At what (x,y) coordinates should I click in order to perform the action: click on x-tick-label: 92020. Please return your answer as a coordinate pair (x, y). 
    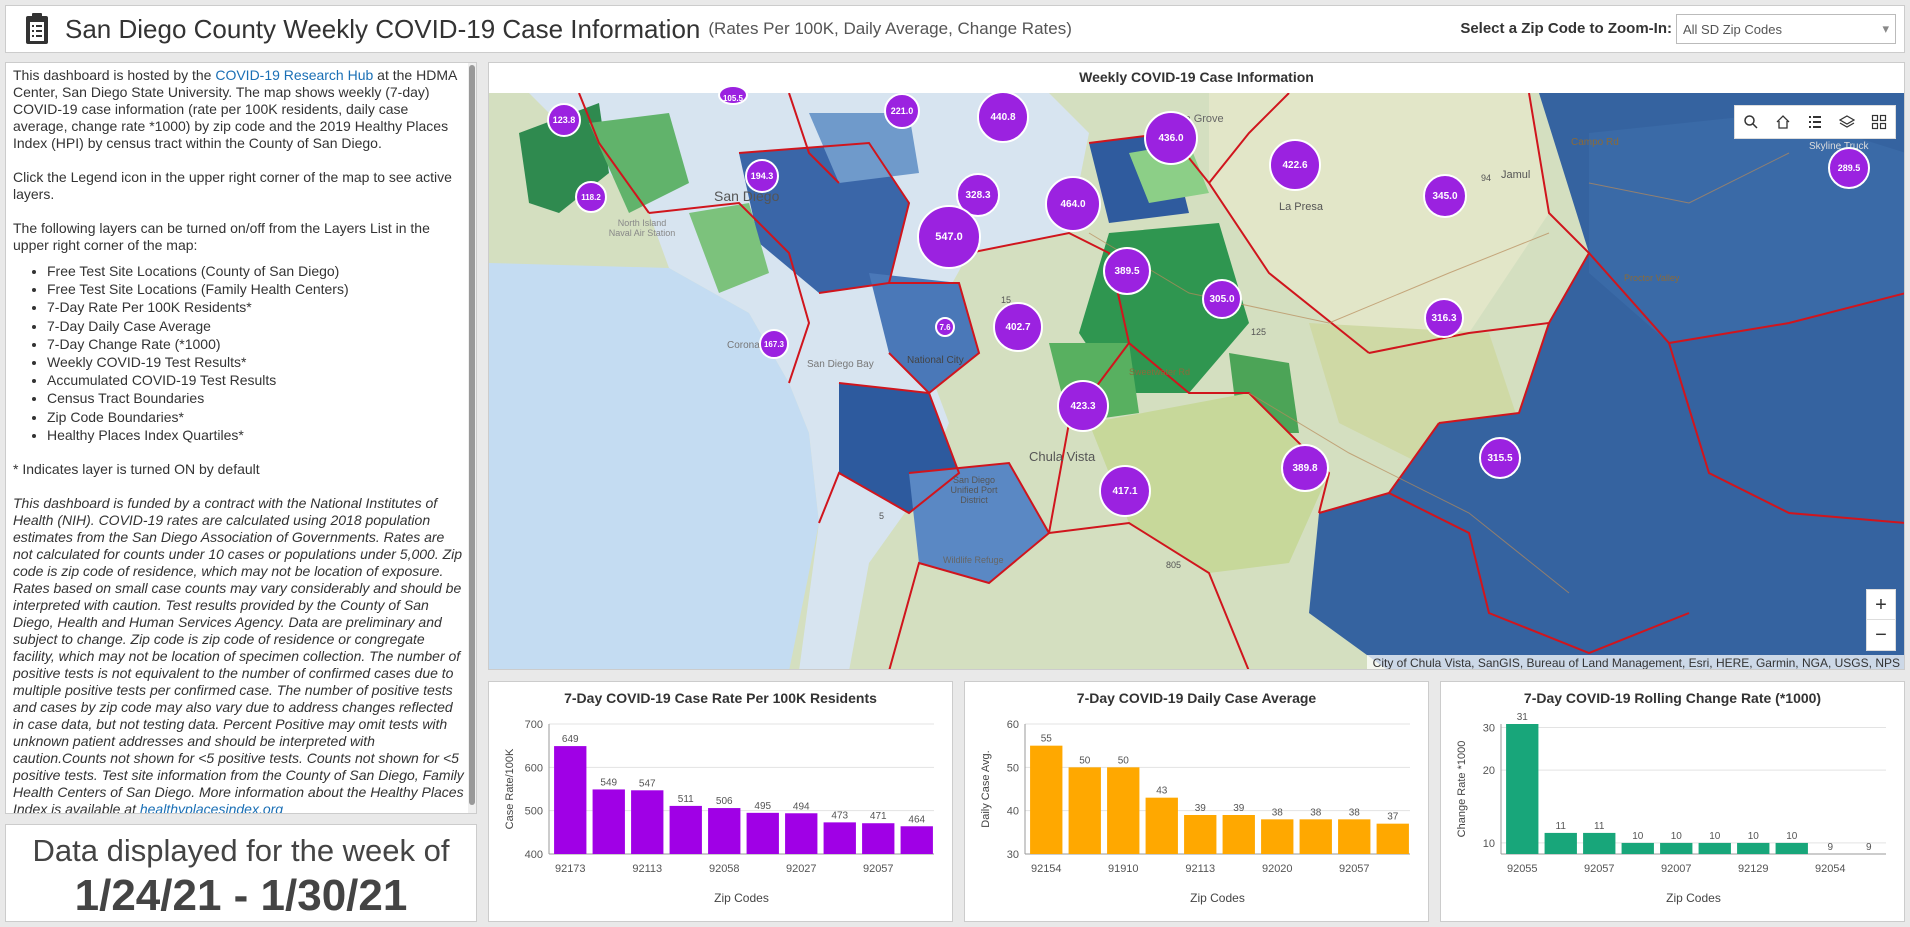
    Looking at the image, I should click on (1277, 869).